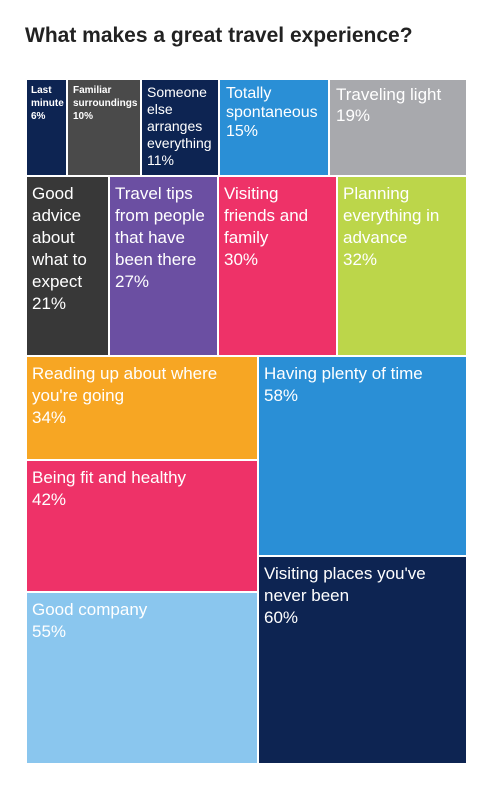 This screenshot has width=493, height=791. I want to click on tile-value: 21%, so click(49, 303).